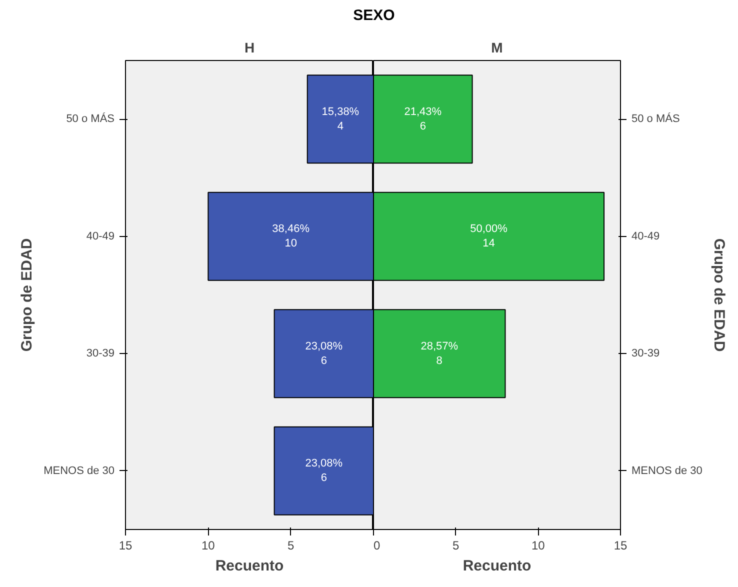 This screenshot has width=738, height=587. Describe the element at coordinates (489, 236) in the screenshot. I see `data-label: 50,00% 14` at that location.